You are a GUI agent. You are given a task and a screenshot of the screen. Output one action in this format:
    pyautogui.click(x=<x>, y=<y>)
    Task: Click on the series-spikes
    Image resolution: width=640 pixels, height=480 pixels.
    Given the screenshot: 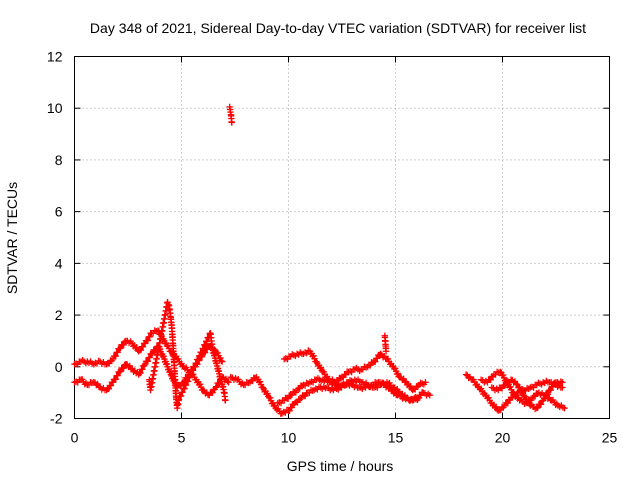 What is the action you would take?
    pyautogui.click(x=187, y=355)
    